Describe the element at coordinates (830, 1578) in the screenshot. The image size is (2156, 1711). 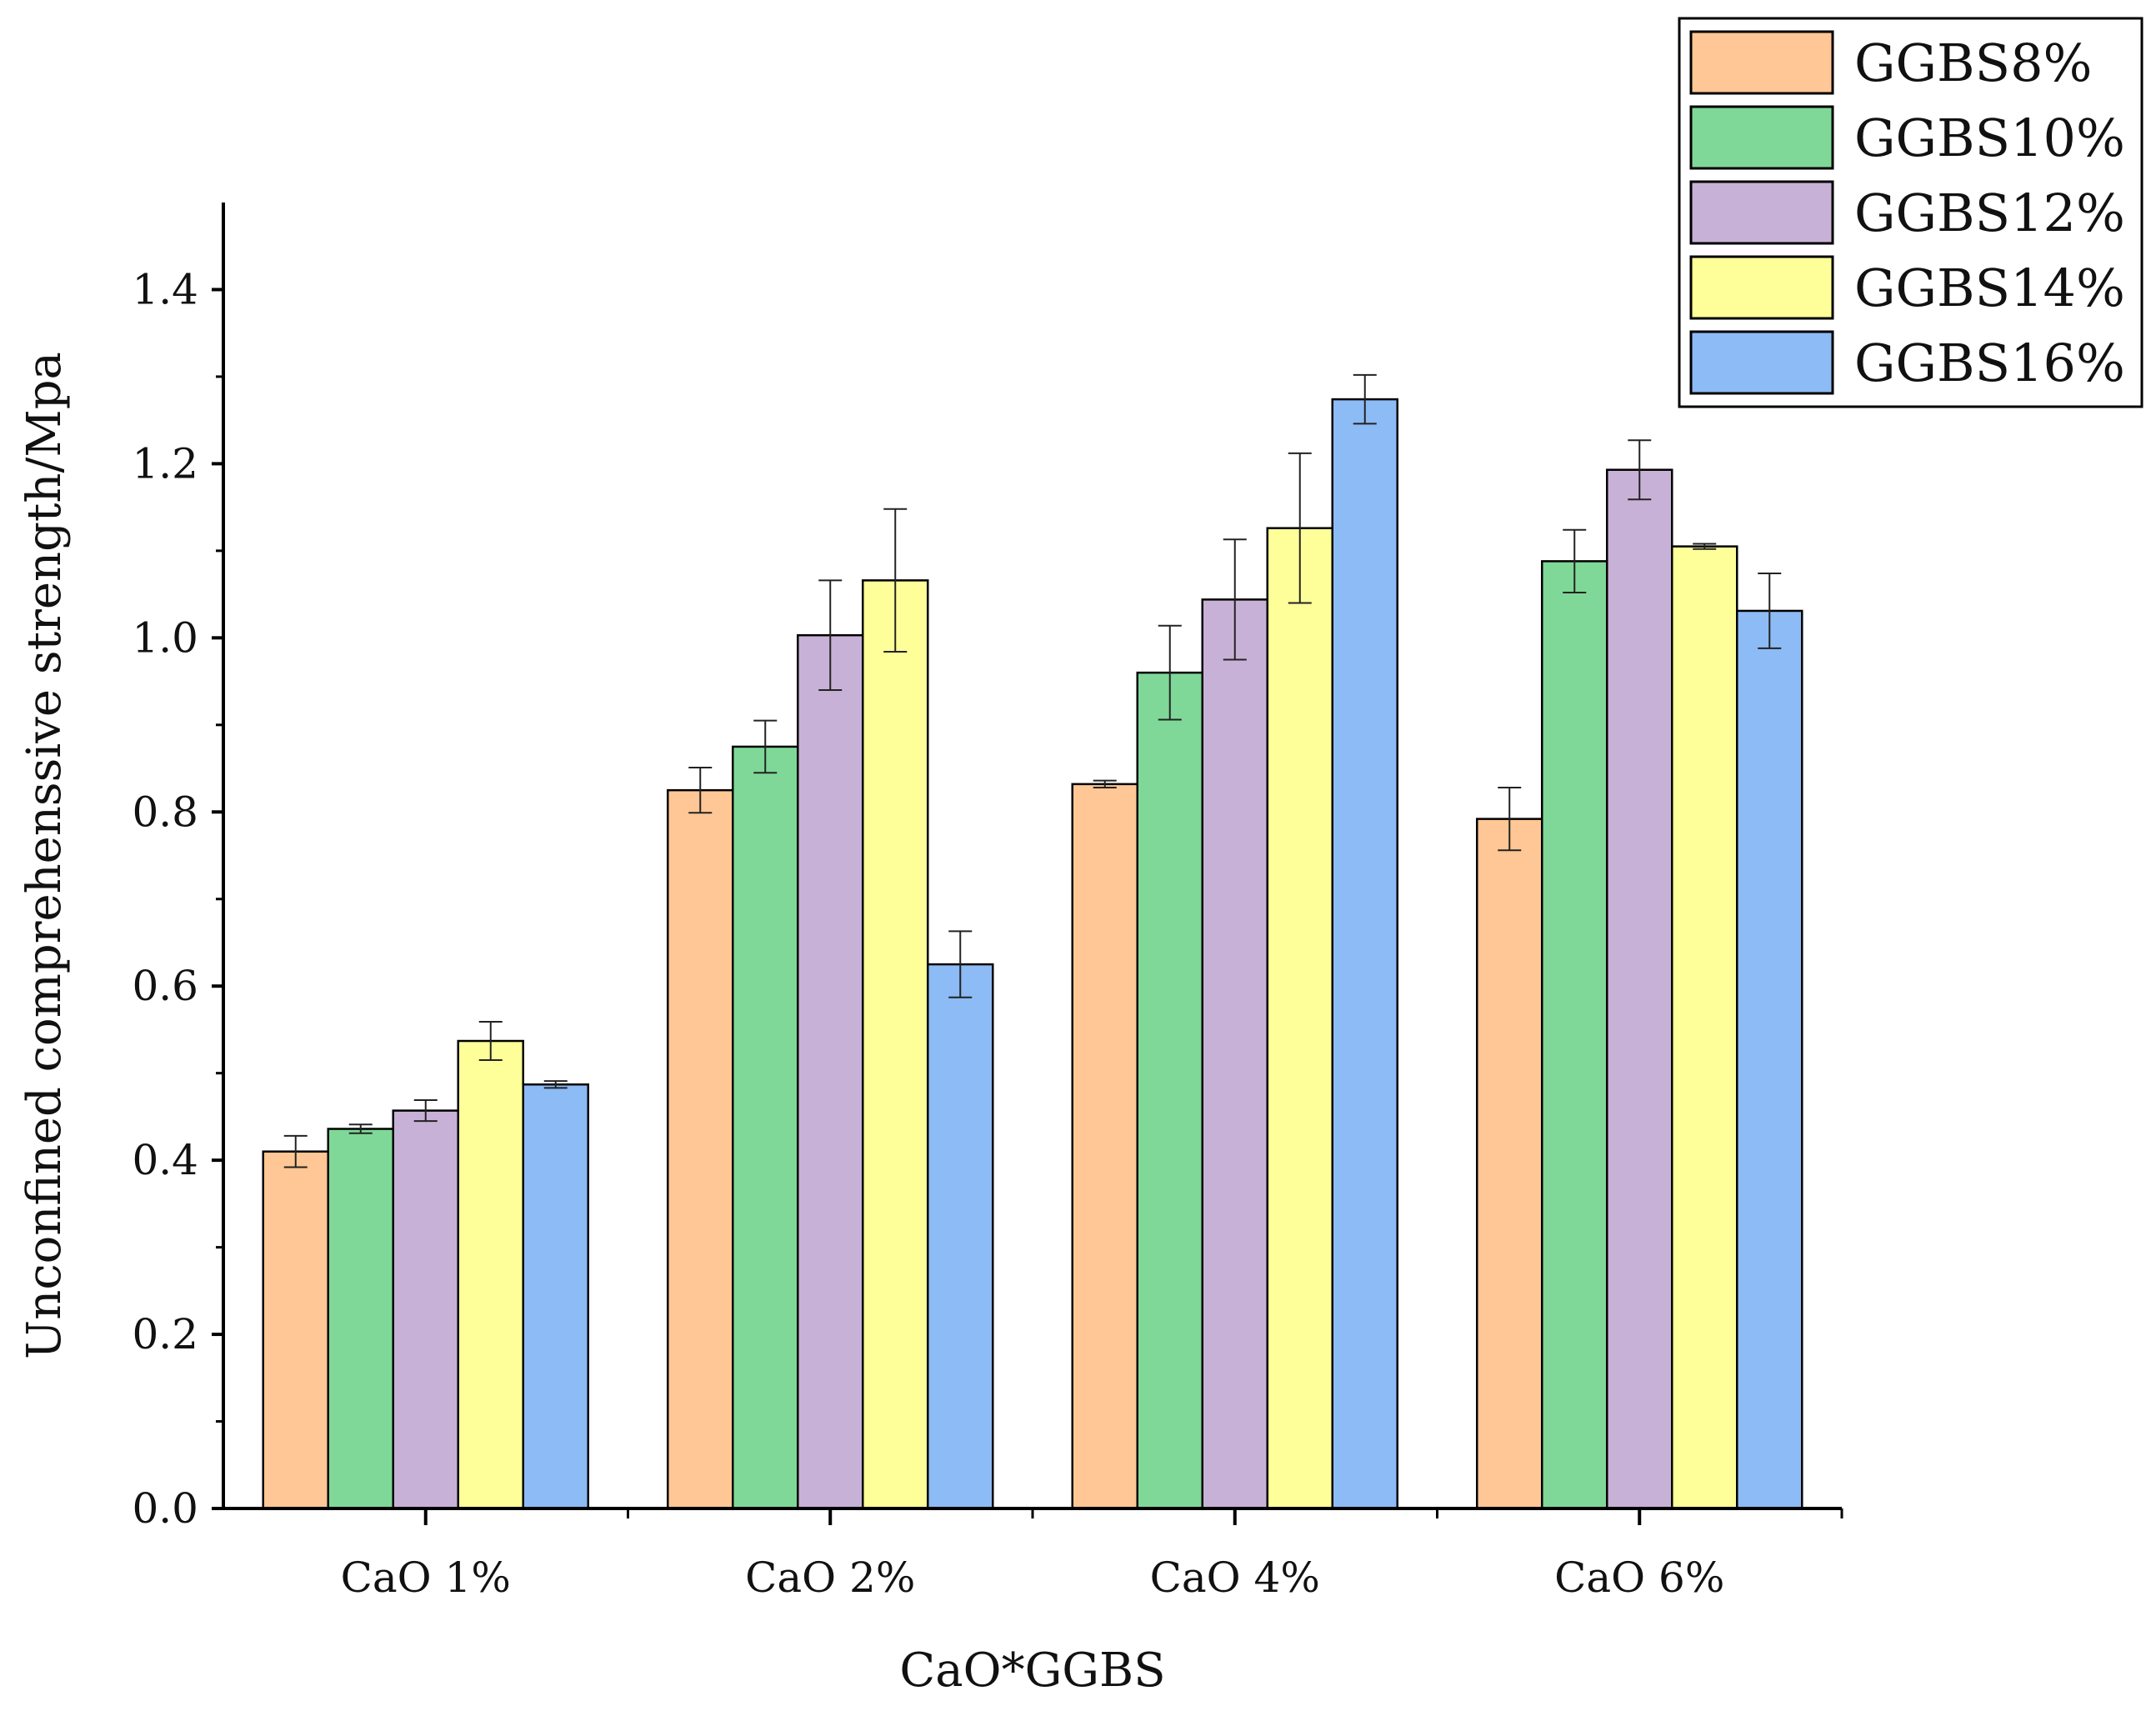
I see `x-tick-label: CaO 2%` at that location.